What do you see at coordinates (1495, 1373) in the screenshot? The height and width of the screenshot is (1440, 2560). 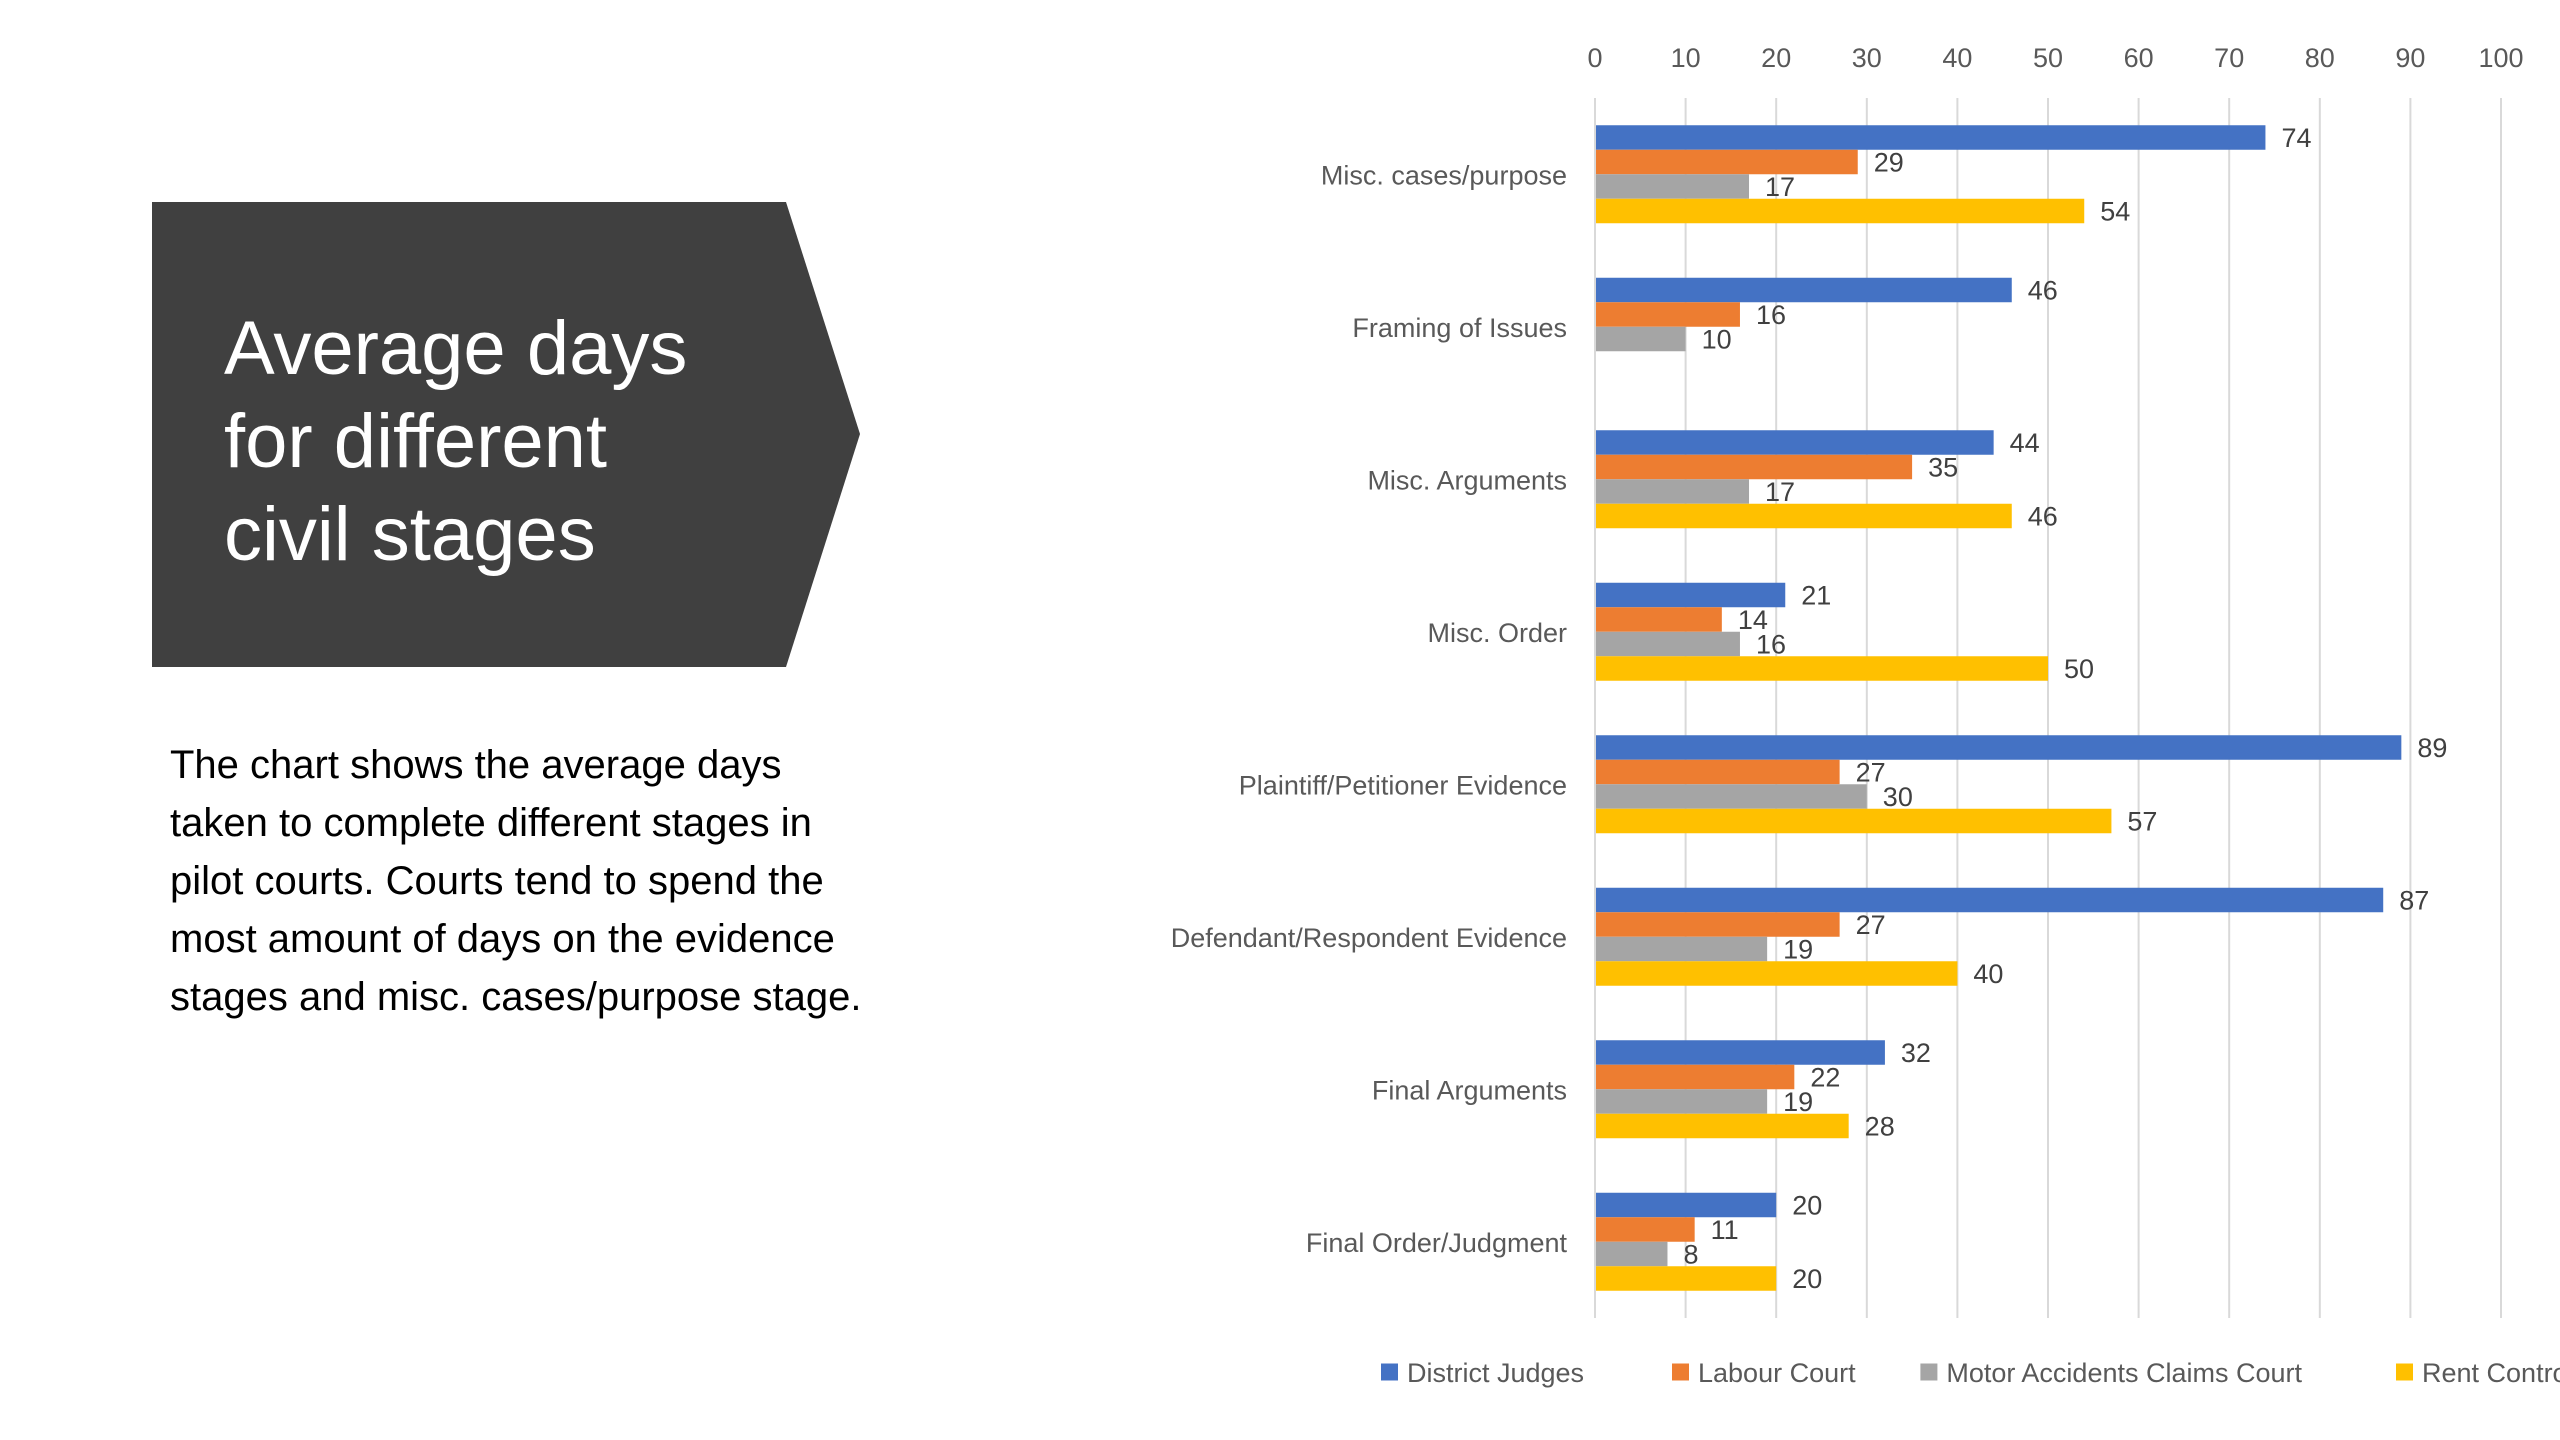 I see `legend-label: District Judges` at bounding box center [1495, 1373].